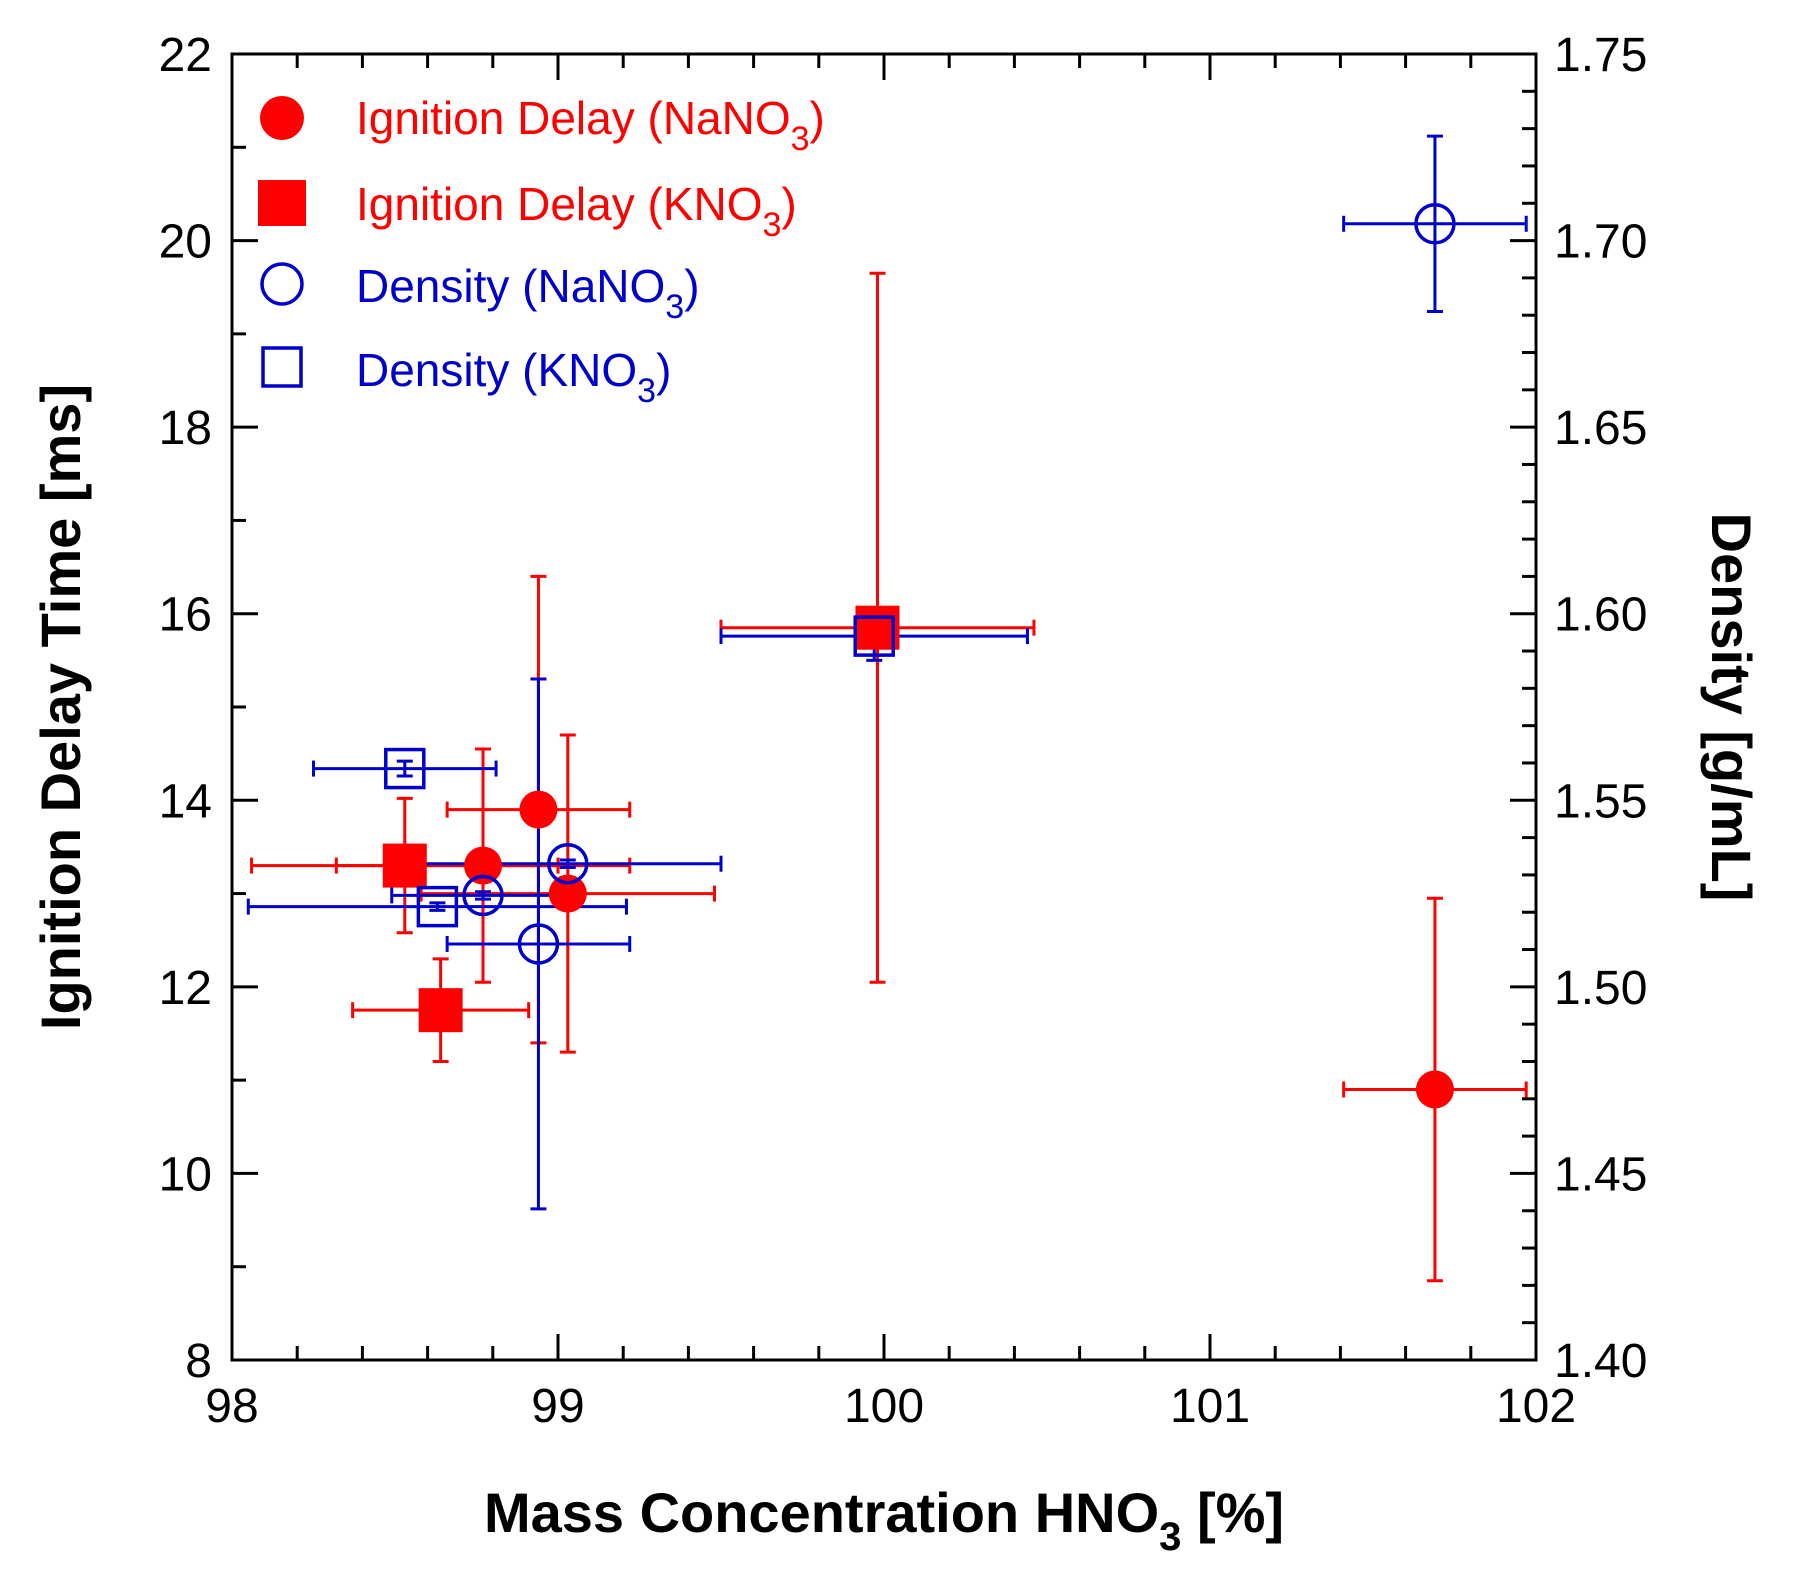  What do you see at coordinates (282, 203) in the screenshot?
I see `legend-marker-filled-square` at bounding box center [282, 203].